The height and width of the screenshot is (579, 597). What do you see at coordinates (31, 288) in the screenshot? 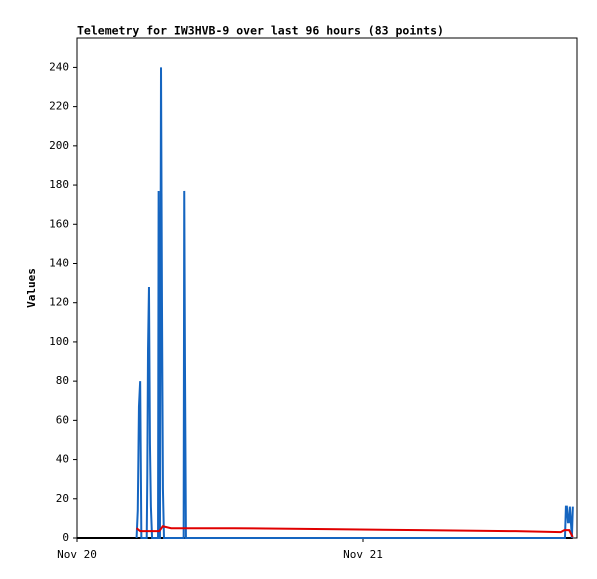
I see `y-axis-label: Values` at bounding box center [31, 288].